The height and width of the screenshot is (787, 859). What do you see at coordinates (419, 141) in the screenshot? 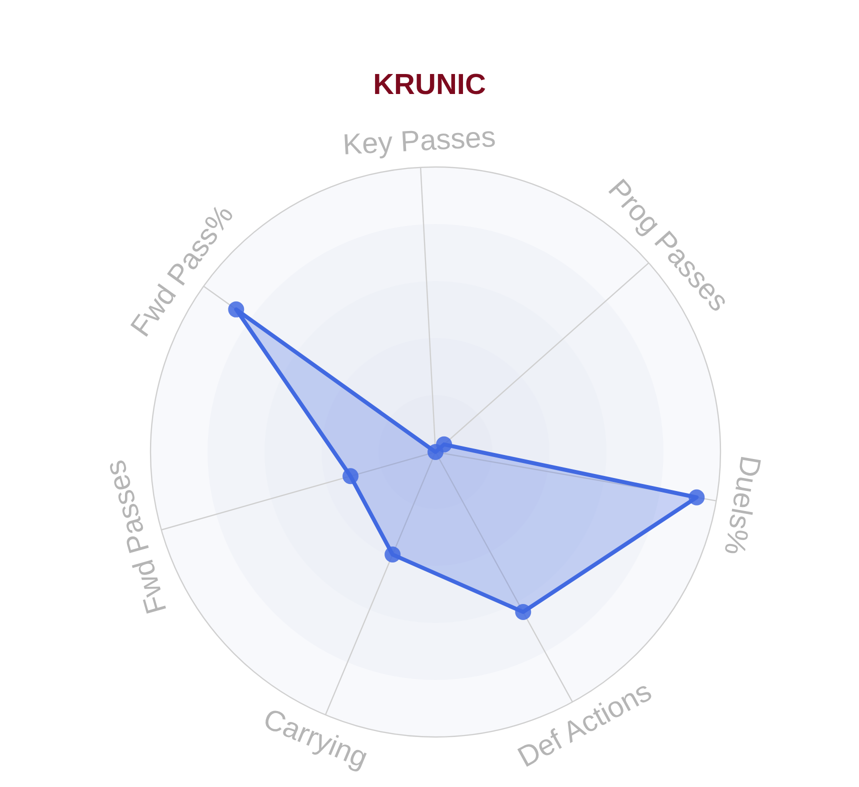
I see `spoke-label: Key Passes` at bounding box center [419, 141].